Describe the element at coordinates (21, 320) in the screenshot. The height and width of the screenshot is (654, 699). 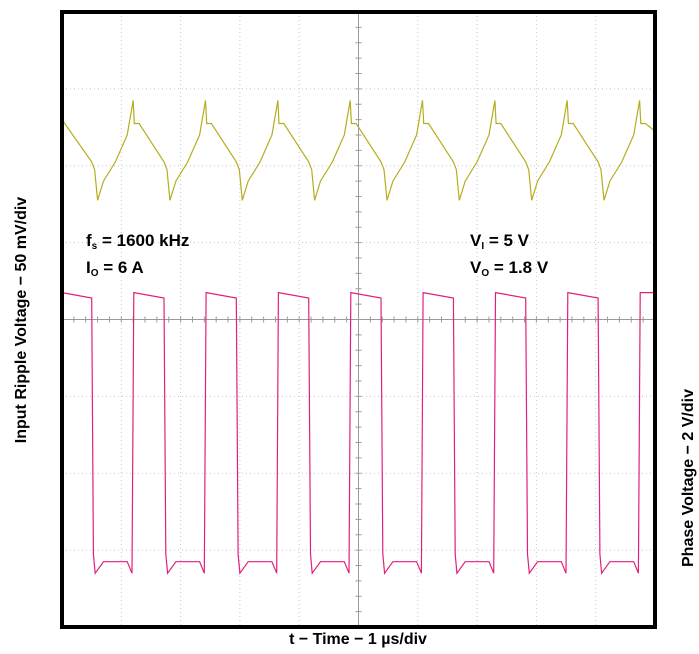
I see `y-axis-label-left: Input Ripple Voltage − 50 mV/div` at that location.